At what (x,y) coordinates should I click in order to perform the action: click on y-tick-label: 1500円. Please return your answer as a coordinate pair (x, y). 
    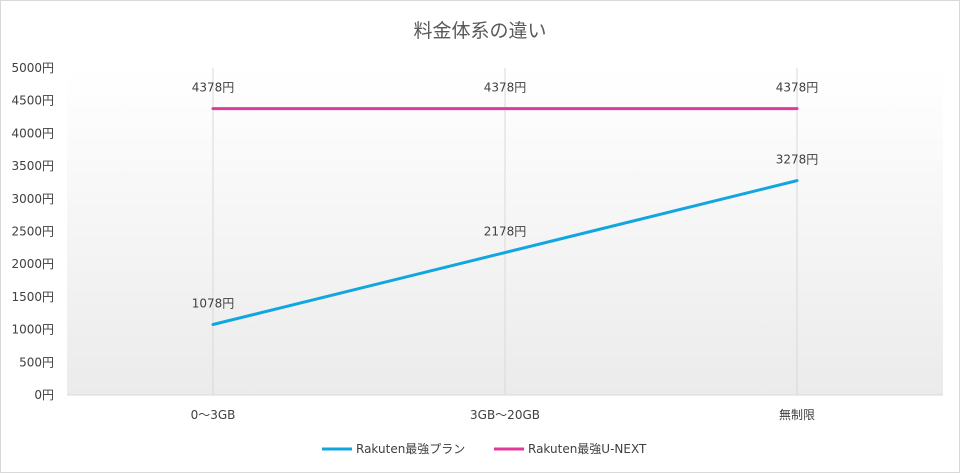
    Looking at the image, I should click on (32, 297).